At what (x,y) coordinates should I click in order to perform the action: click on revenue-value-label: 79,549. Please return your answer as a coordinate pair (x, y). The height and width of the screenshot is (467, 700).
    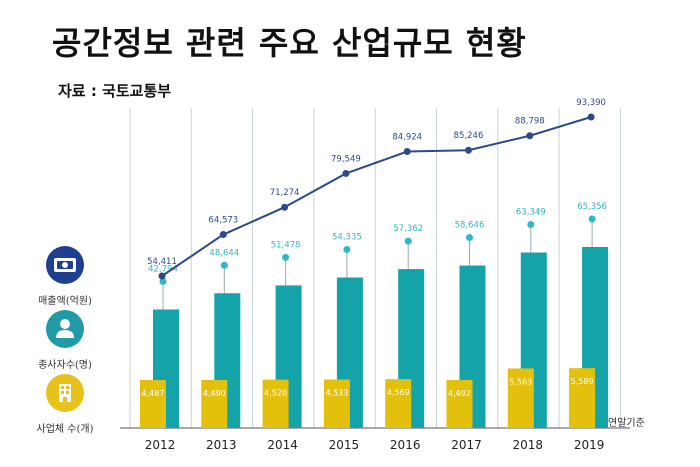
    Looking at the image, I should click on (346, 159).